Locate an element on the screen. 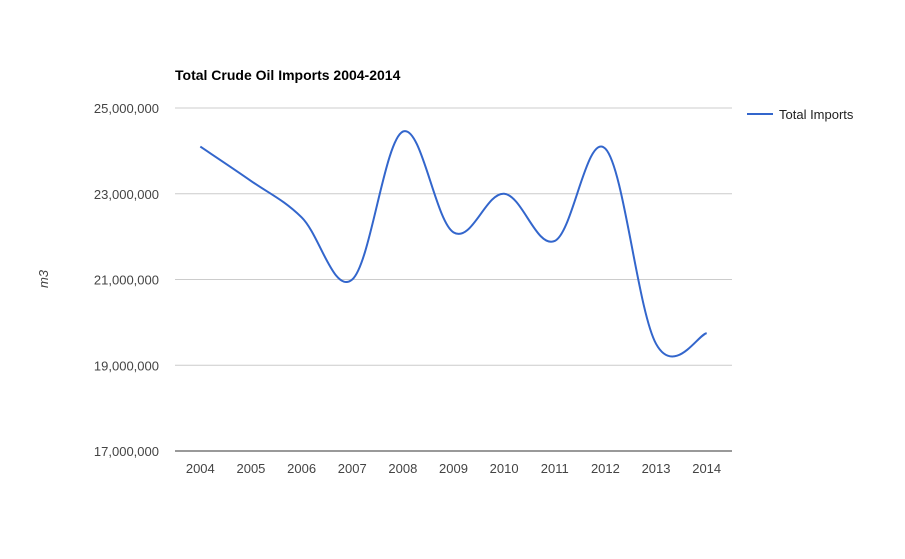  x-tick-label: 2013 is located at coordinates (656, 468).